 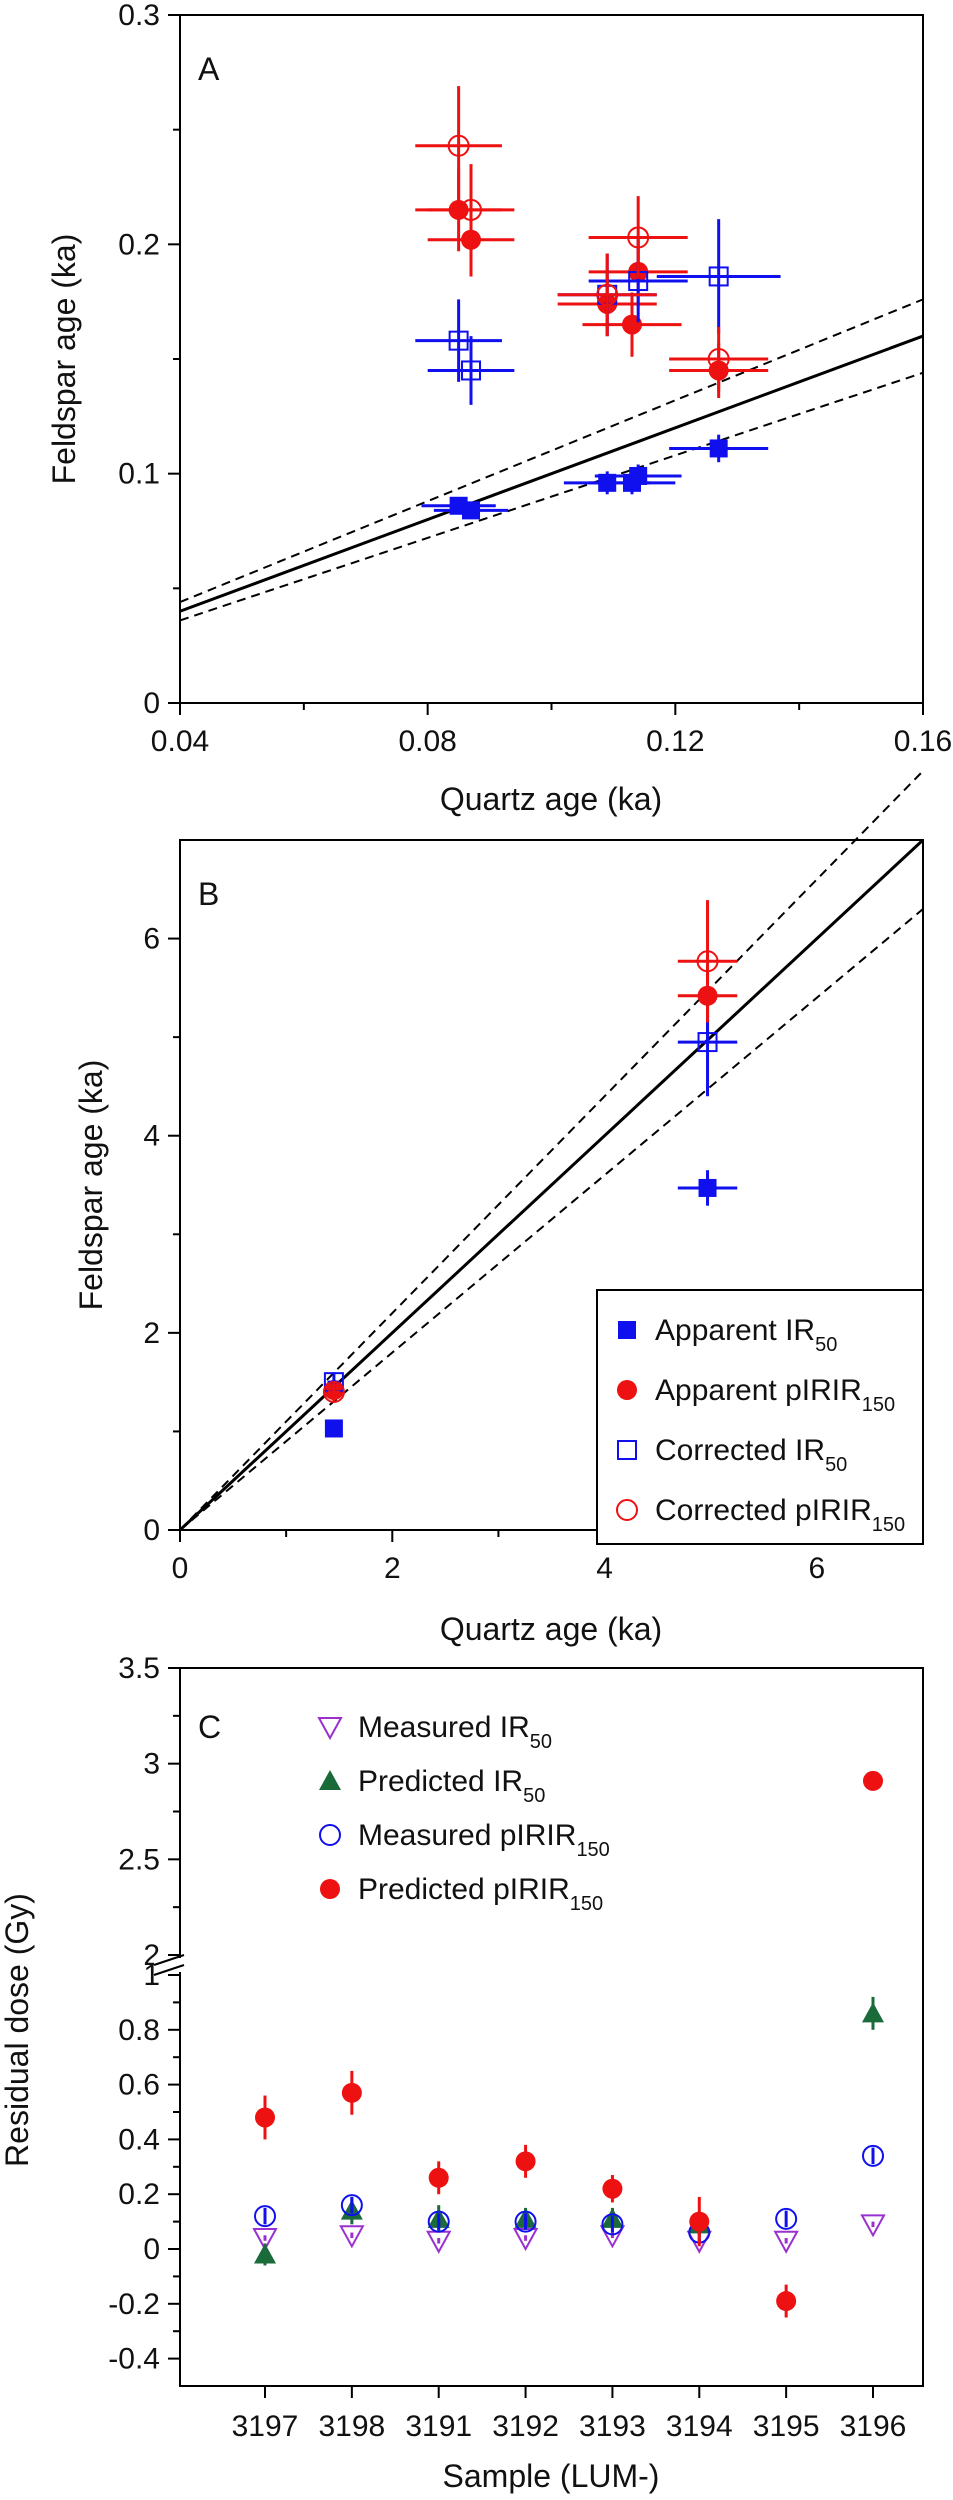 I want to click on reference-line-dashed, so click(x=551, y=451).